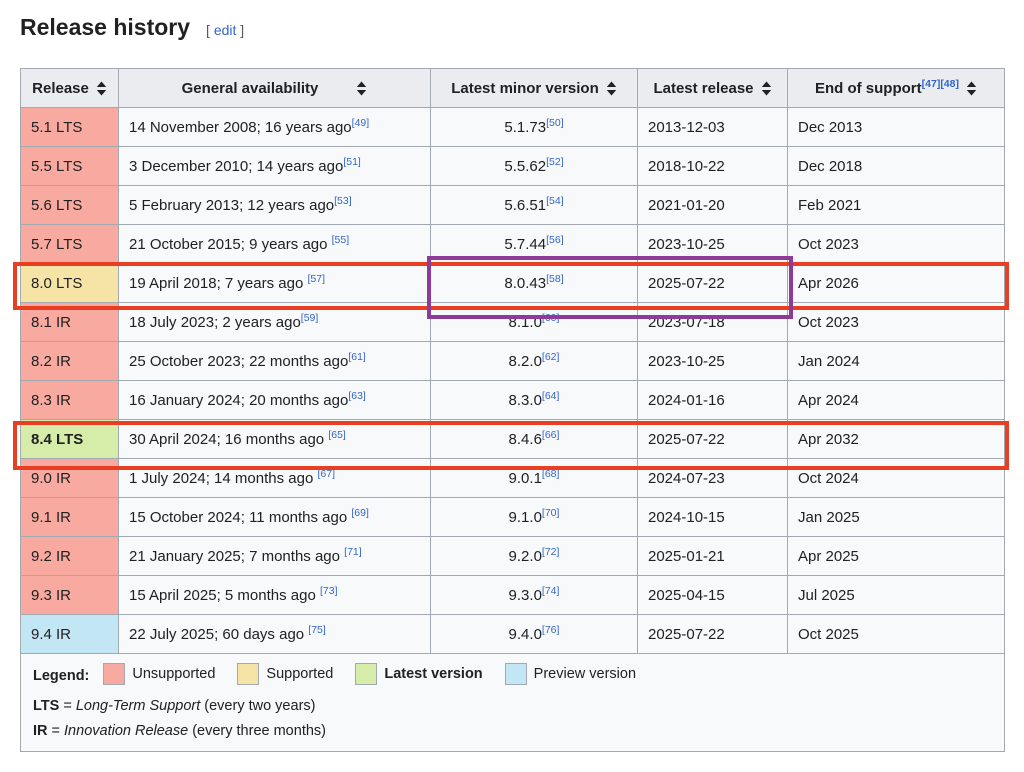 The height and width of the screenshot is (772, 1024). Describe the element at coordinates (337, 434) in the screenshot. I see `reference-link: [65]` at that location.